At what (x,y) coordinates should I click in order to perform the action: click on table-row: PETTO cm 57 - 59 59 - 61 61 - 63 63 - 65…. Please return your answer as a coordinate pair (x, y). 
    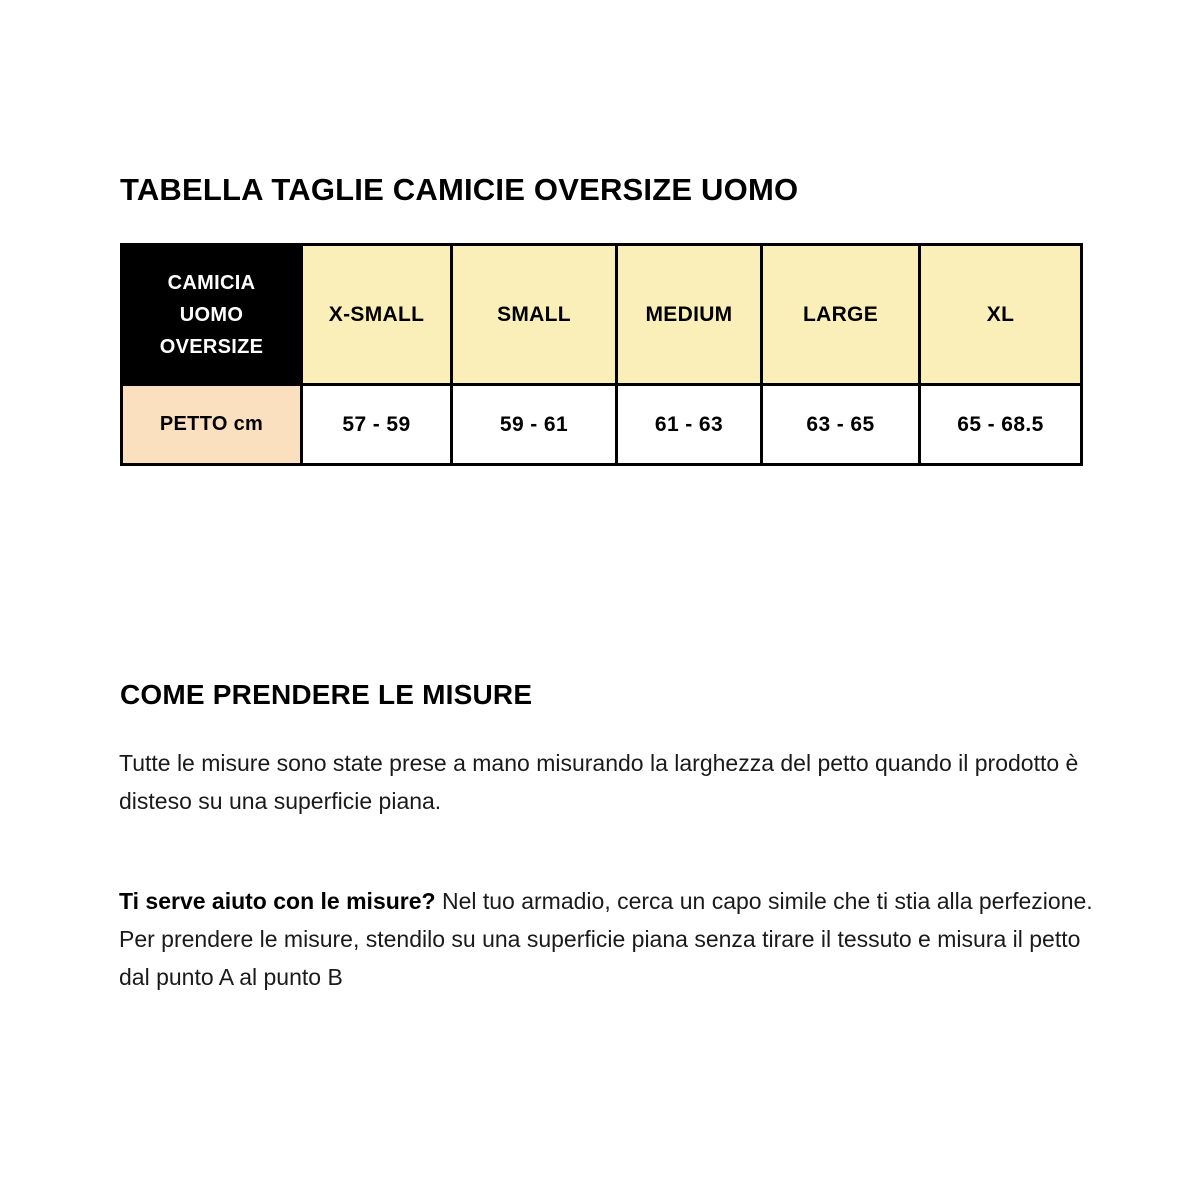
    Looking at the image, I should click on (601, 424).